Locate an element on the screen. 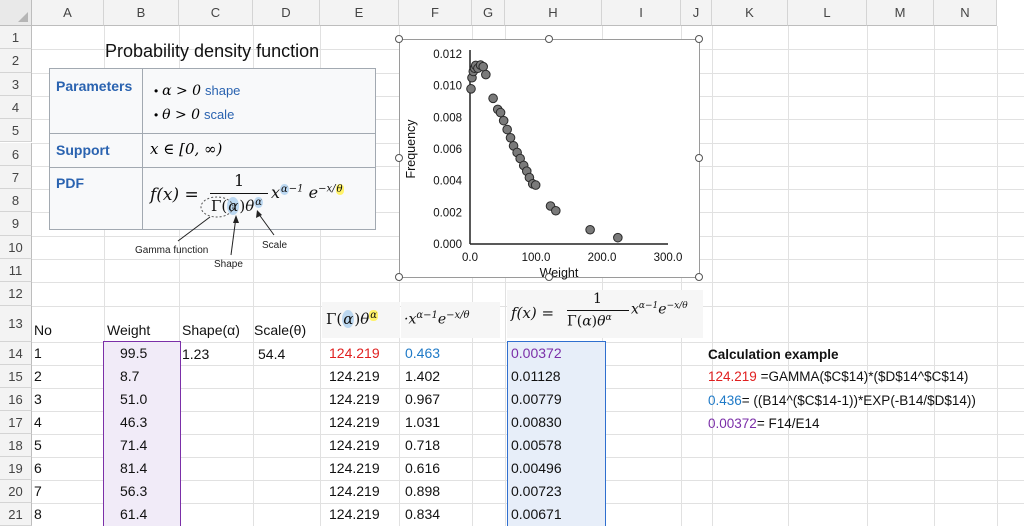 This screenshot has width=1024, height=526. calc-line-3: 0.00372= F14/E14 is located at coordinates (763, 423).